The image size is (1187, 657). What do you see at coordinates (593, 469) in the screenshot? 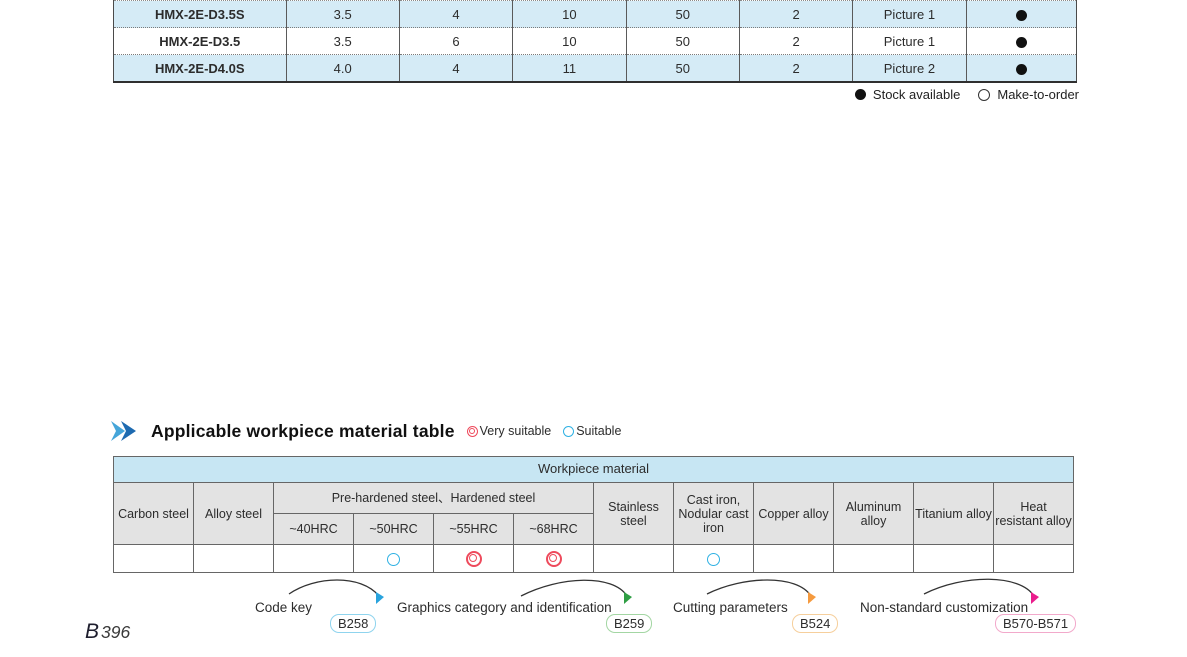
I see `material-table-band-title: Workpiece material` at bounding box center [593, 469].